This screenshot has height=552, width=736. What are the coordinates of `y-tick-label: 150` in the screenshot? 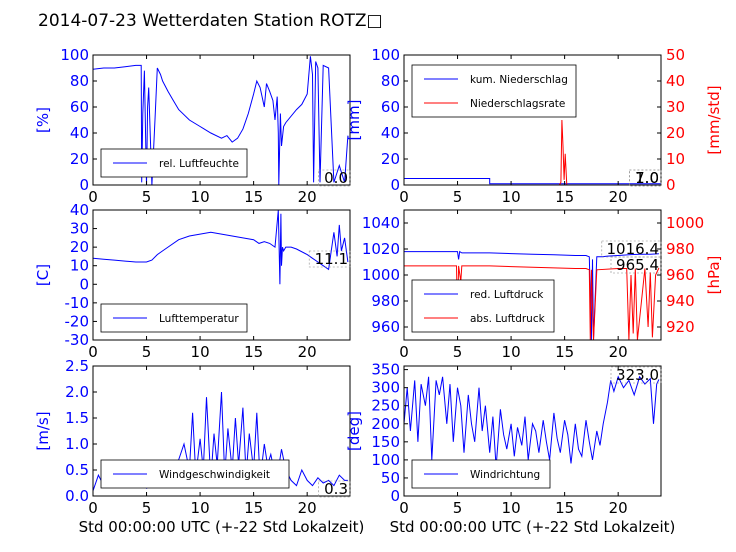 It's located at (385, 442).